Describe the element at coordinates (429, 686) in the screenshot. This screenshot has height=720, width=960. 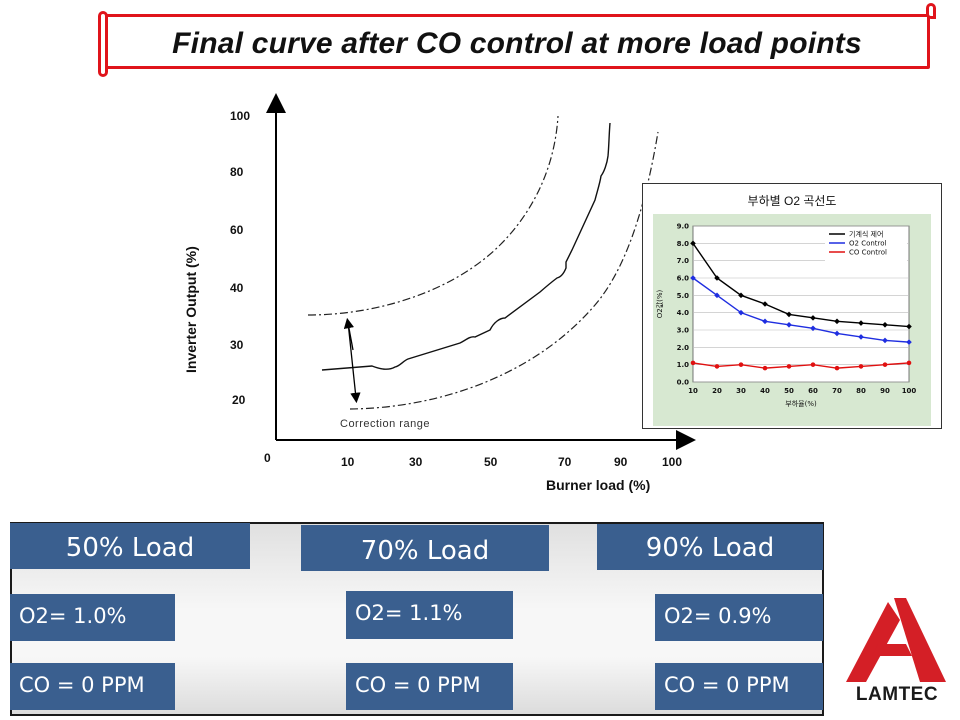
I see `load-70-co: CO = 0 PPM` at that location.